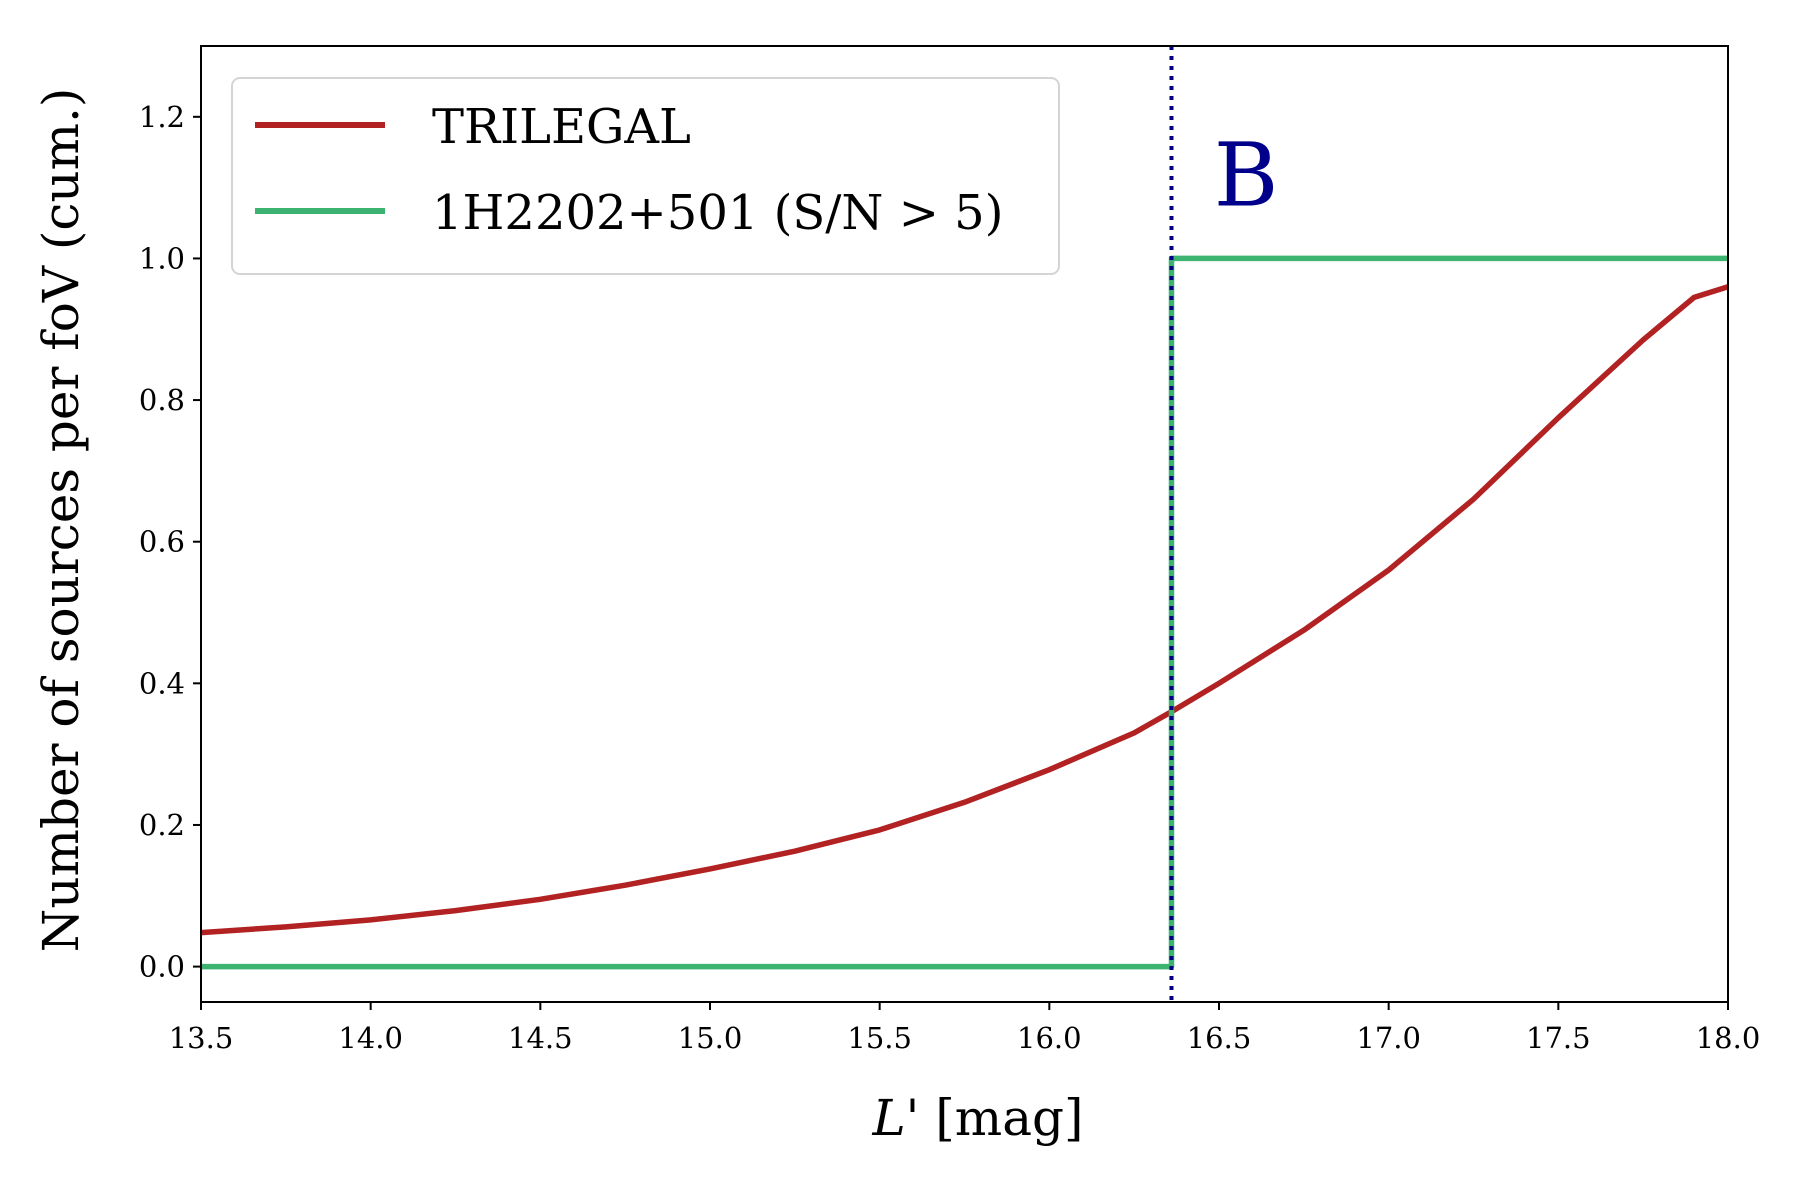  What do you see at coordinates (1728, 1038) in the screenshot?
I see `x-tick-label: 18.0` at bounding box center [1728, 1038].